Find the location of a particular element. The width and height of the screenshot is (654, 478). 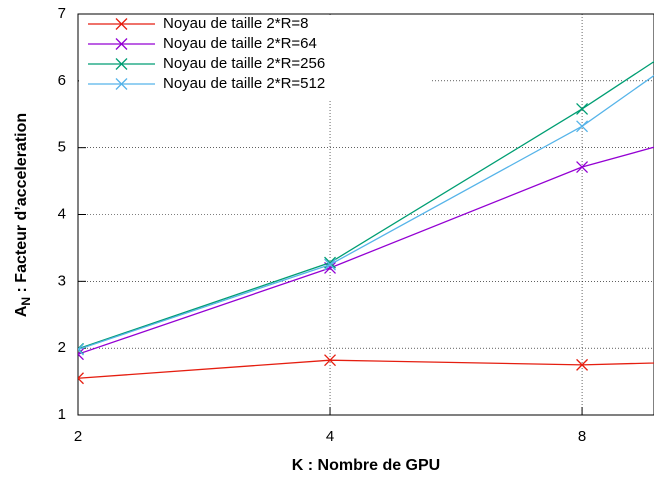

y-label-sub: N is located at coordinates (26, 301).